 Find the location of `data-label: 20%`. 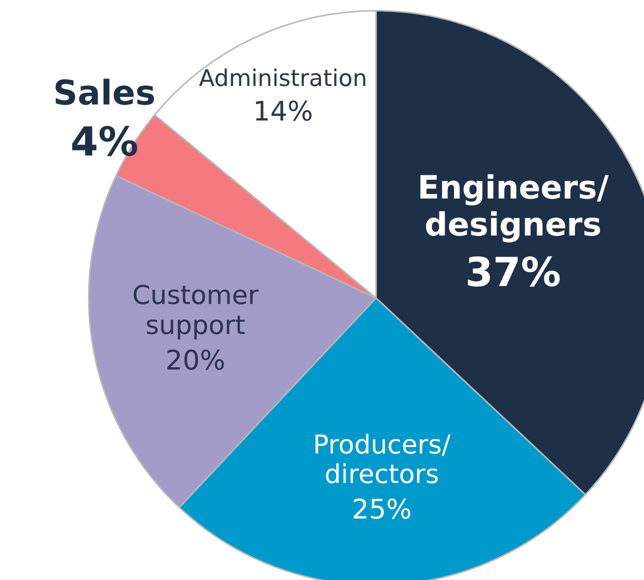

data-label: 20% is located at coordinates (195, 360).